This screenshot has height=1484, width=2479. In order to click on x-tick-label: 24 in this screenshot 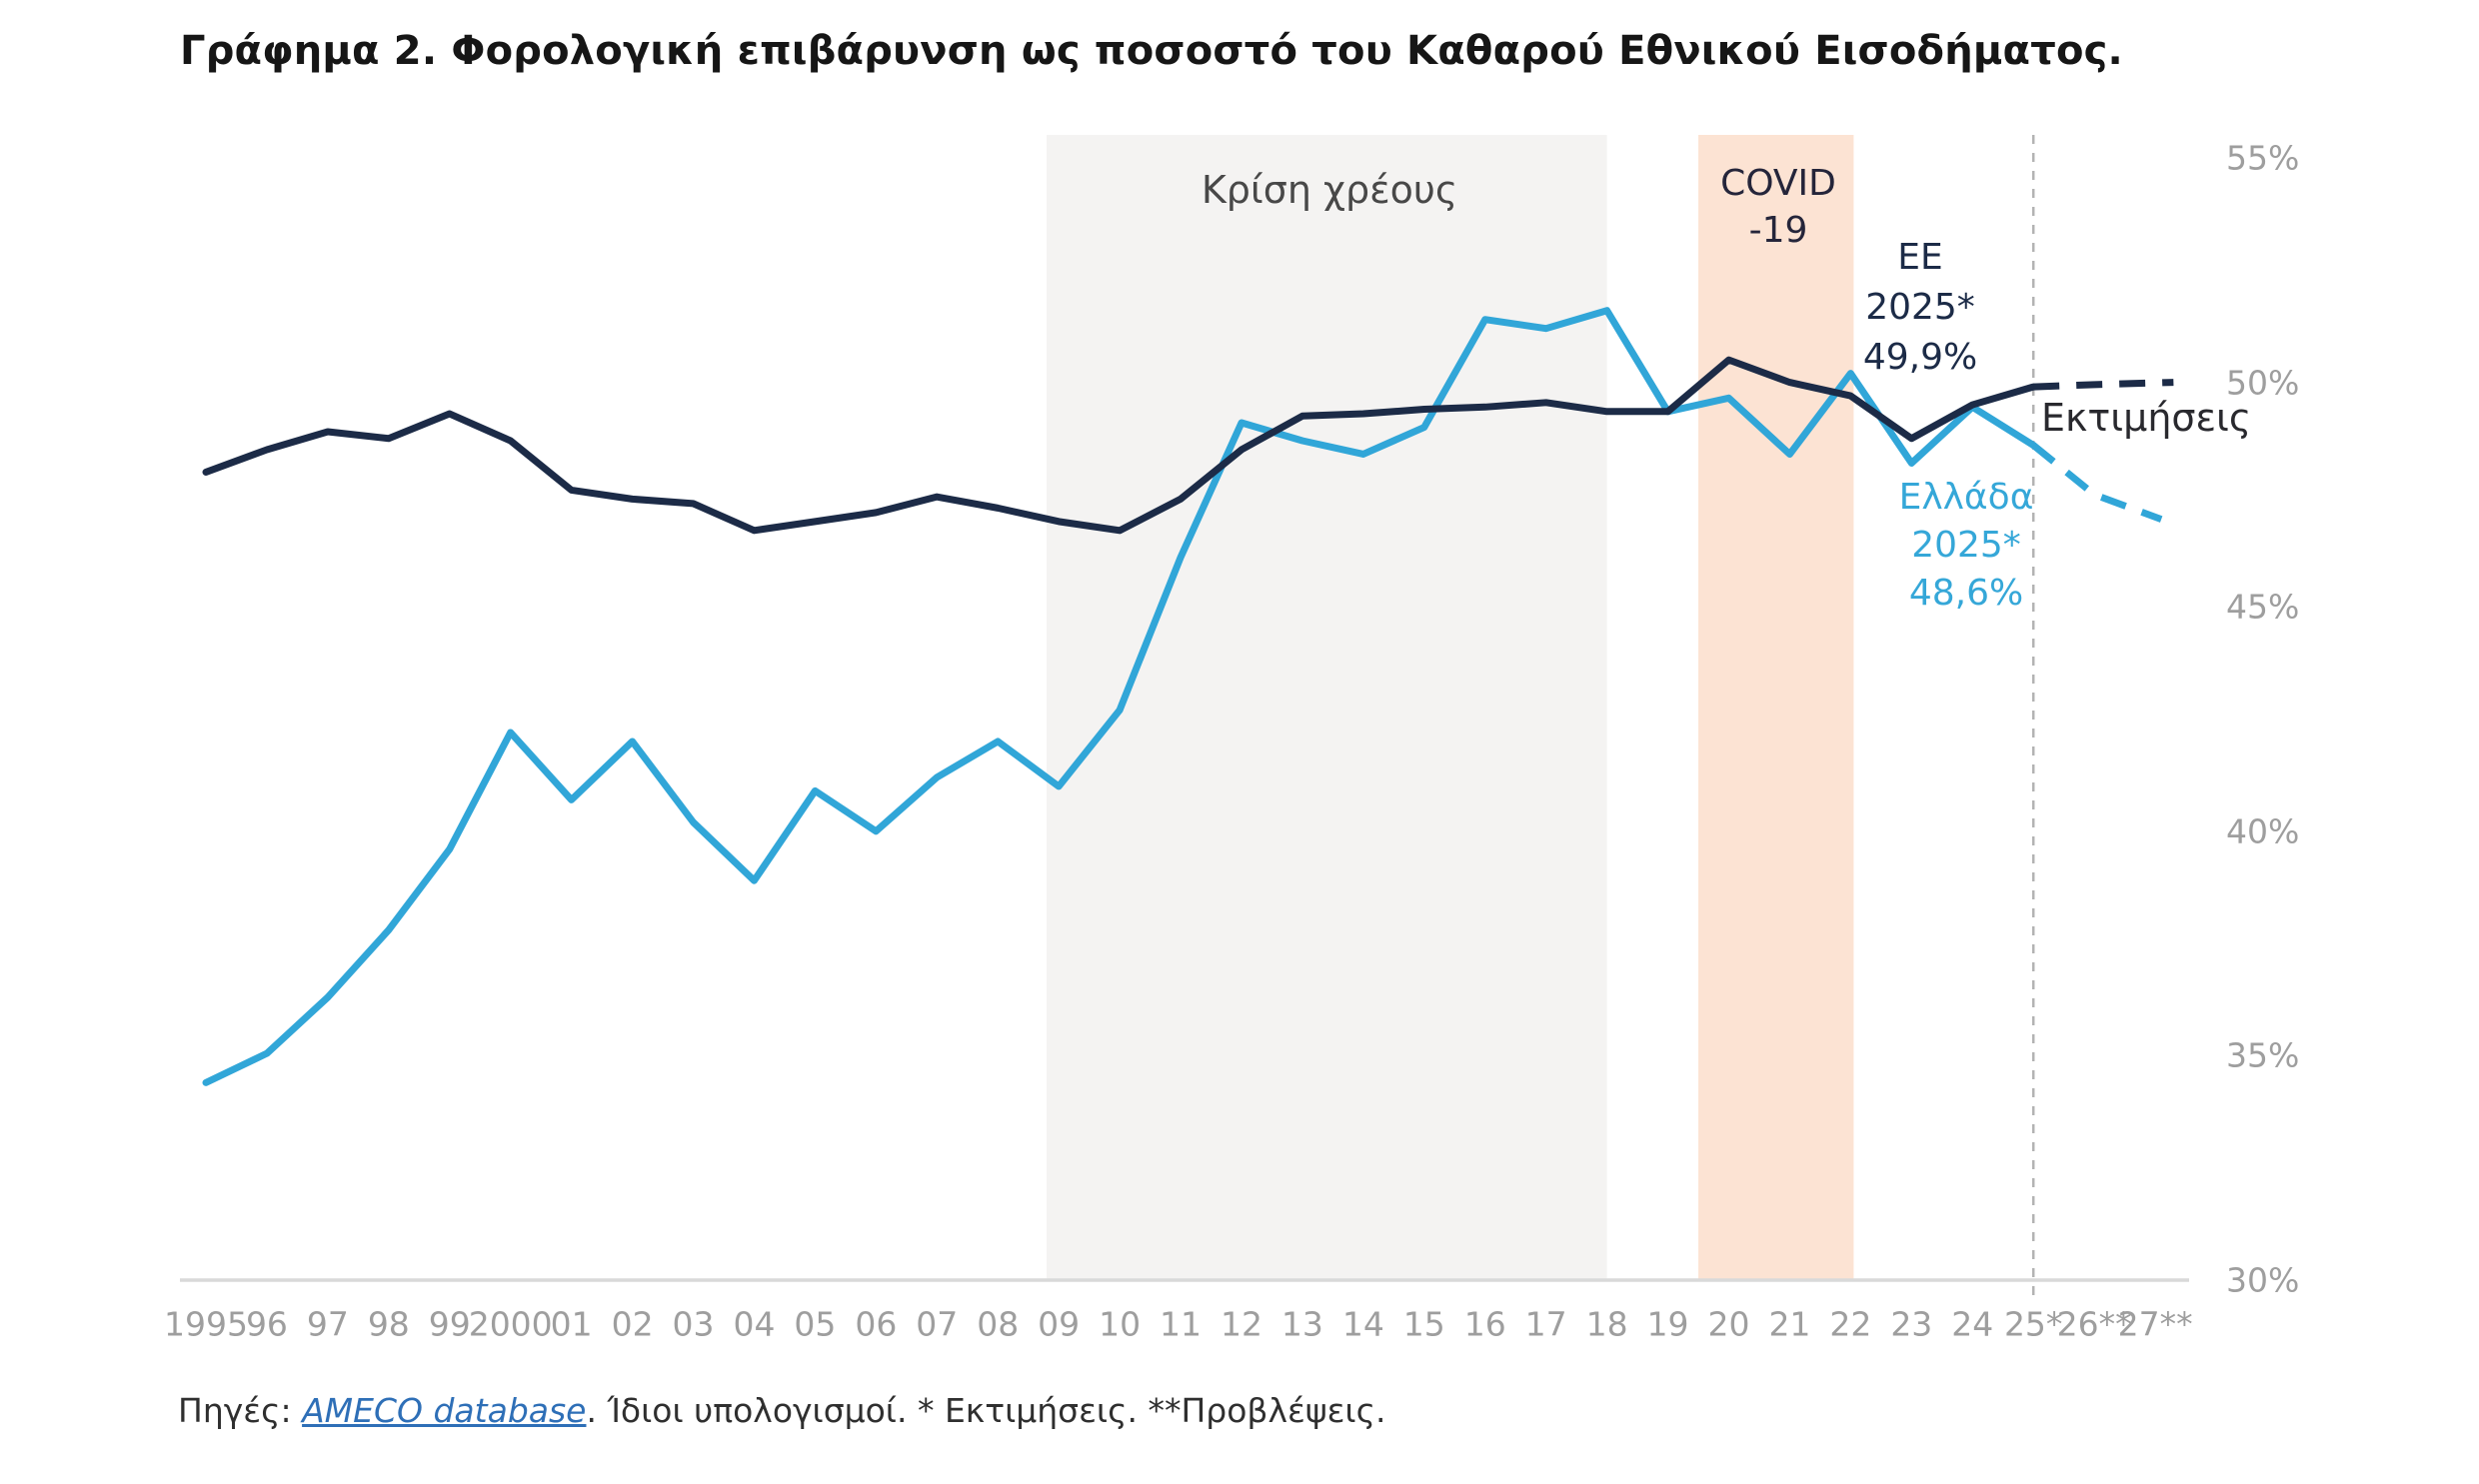, I will do `click(1972, 1324)`.